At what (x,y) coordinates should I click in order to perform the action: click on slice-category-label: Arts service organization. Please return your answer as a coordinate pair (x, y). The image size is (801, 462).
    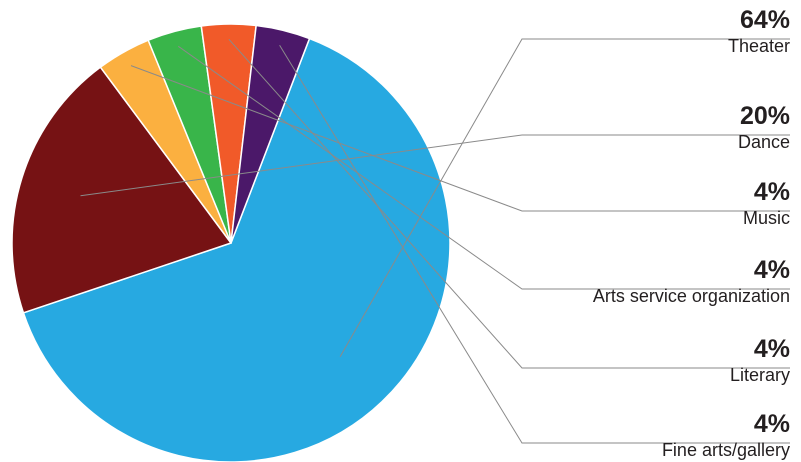
    Looking at the image, I should click on (691, 296).